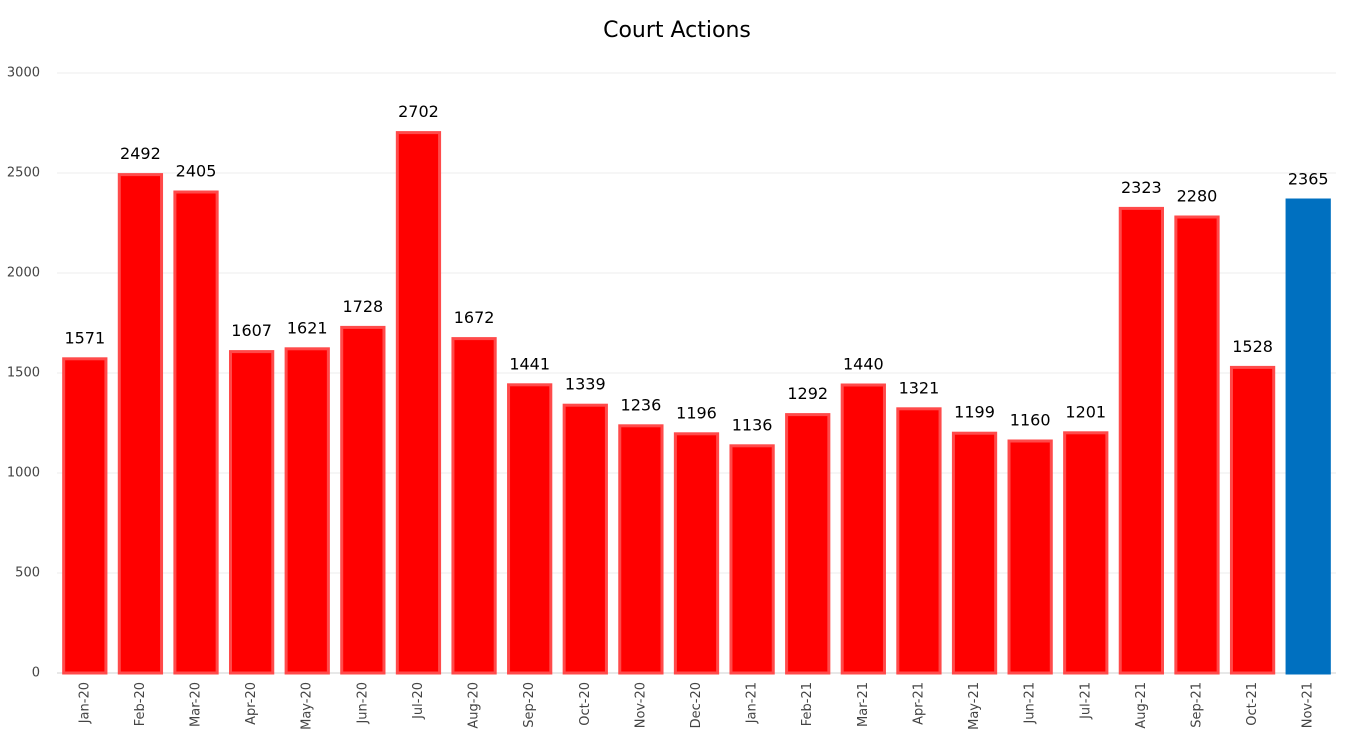 The height and width of the screenshot is (744, 1350). Describe the element at coordinates (23, 473) in the screenshot. I see `y-tick-label: 1000` at that location.